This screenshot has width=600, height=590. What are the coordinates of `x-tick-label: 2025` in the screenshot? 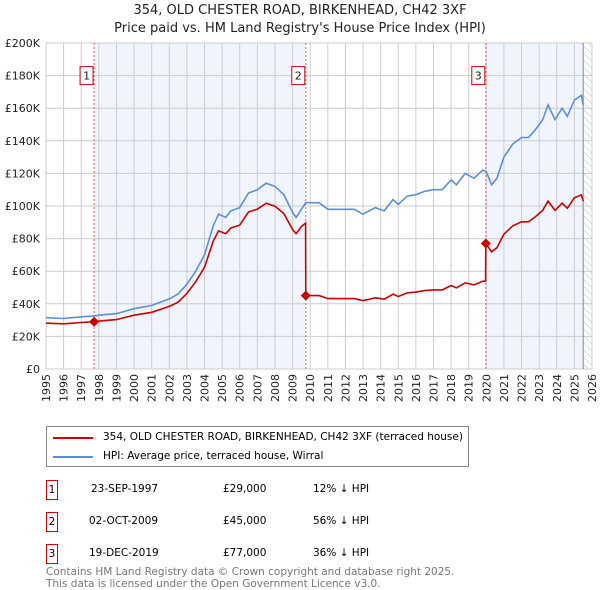 It's located at (574, 388).